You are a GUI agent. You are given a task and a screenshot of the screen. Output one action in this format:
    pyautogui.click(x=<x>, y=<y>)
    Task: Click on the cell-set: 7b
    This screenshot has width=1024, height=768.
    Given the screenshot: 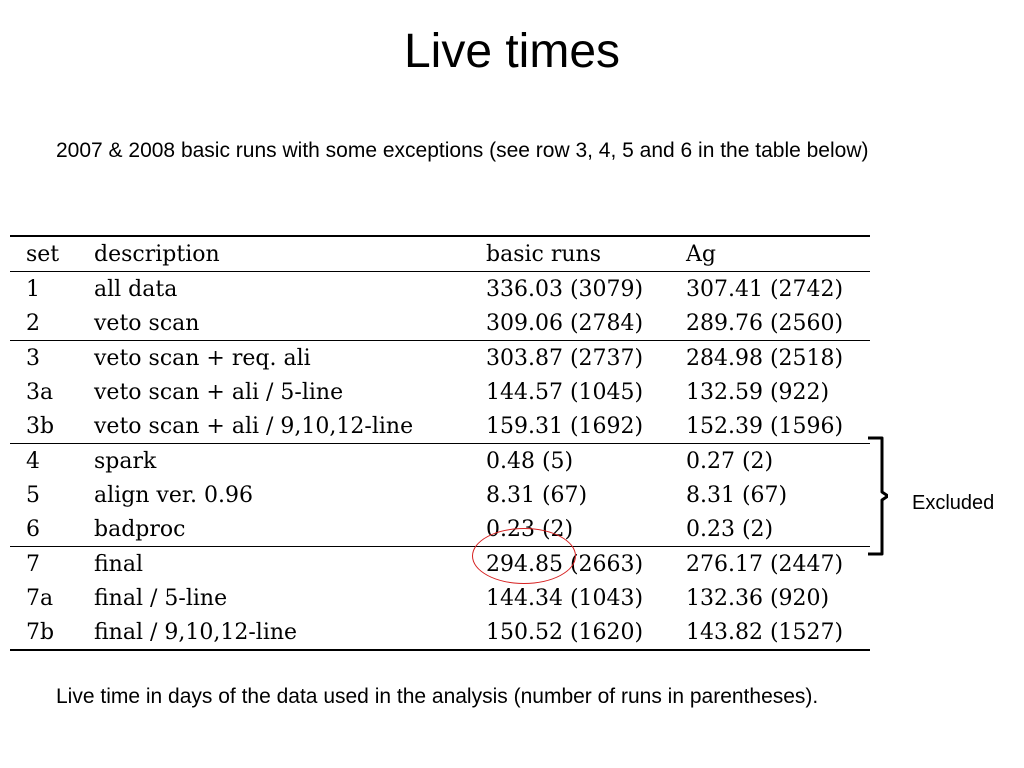 What is the action you would take?
    pyautogui.click(x=52, y=633)
    